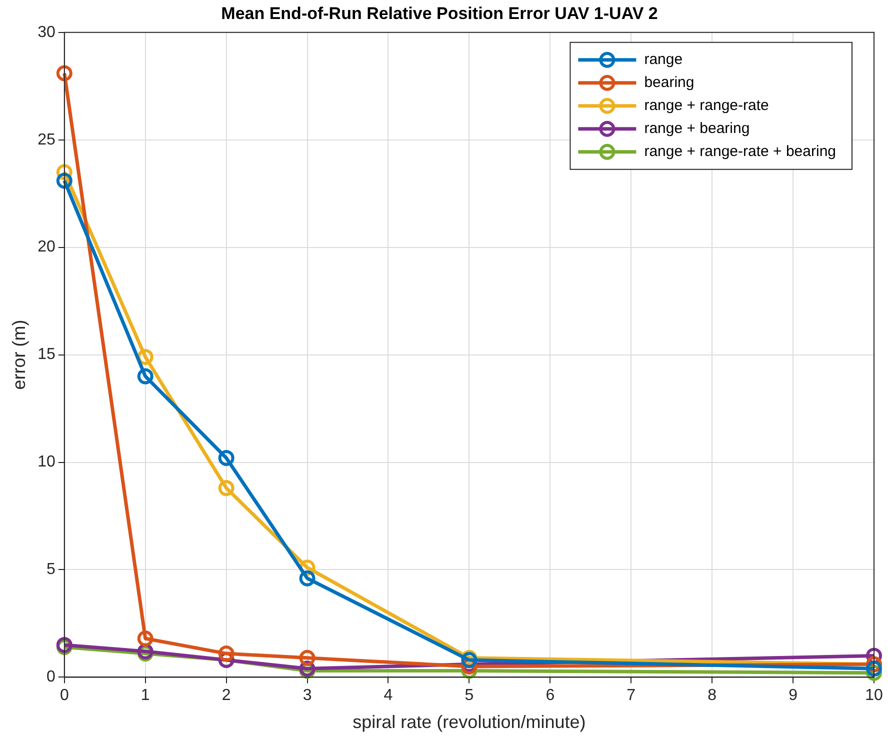 The image size is (888, 742). Describe the element at coordinates (51, 569) in the screenshot. I see `y-tick-label: 5` at that location.